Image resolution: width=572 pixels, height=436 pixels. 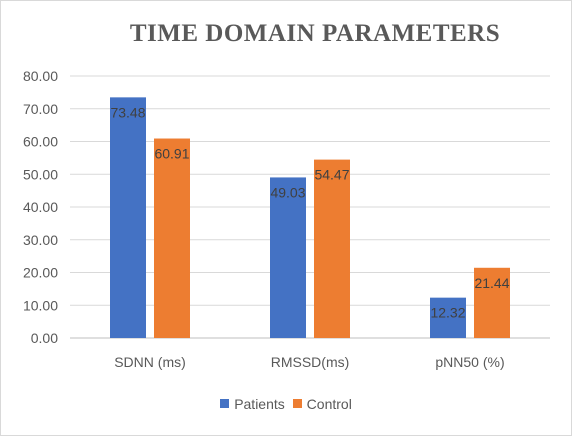 I want to click on data-label: 60.91, so click(x=171, y=154).